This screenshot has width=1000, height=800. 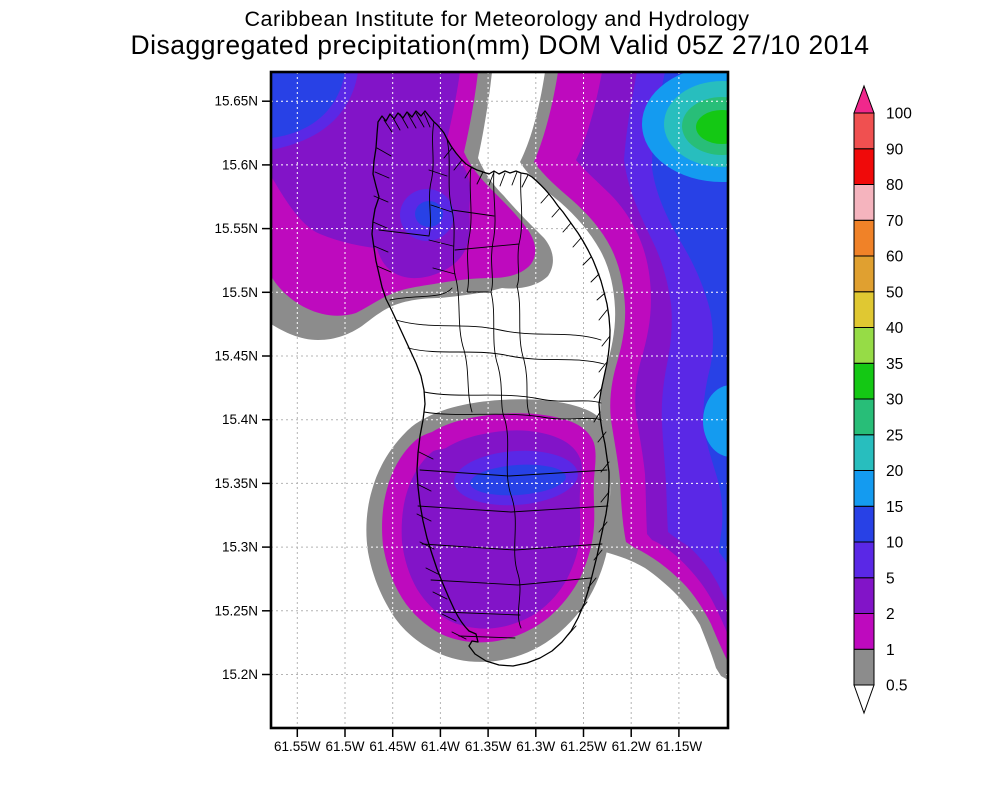 What do you see at coordinates (488, 732) in the screenshot?
I see `lon-ticks` at bounding box center [488, 732].